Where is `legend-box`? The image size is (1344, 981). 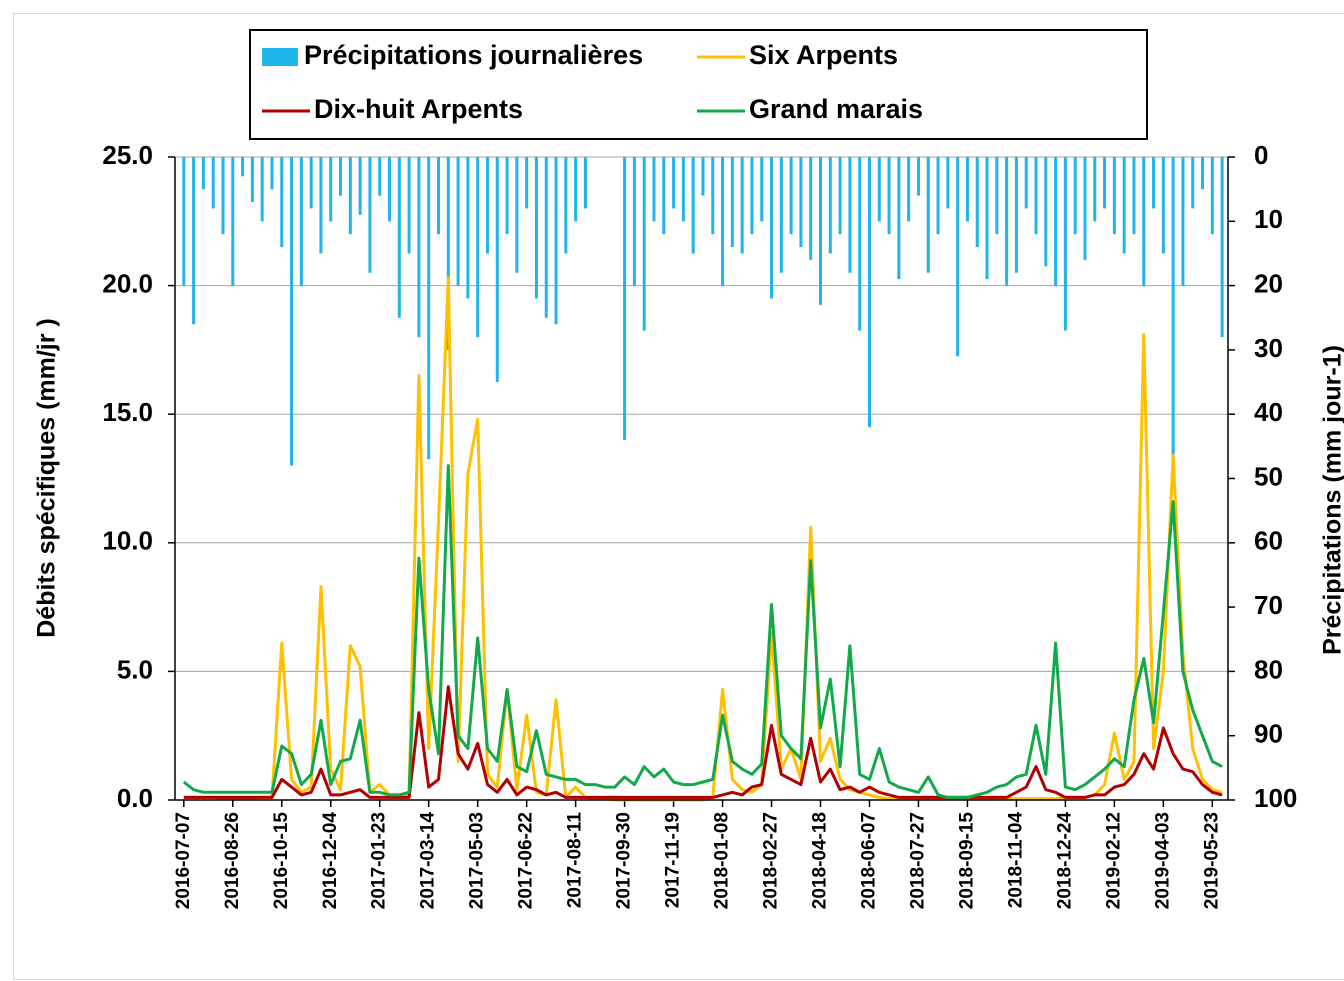 legend-box is located at coordinates (698, 84).